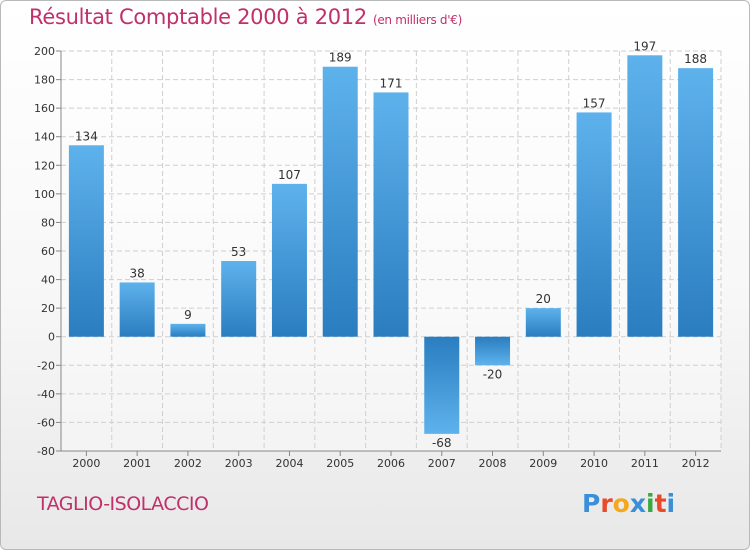 The image size is (750, 550). What do you see at coordinates (417, 20) in the screenshot?
I see `chart-subtitle: (en milliers d'€)` at bounding box center [417, 20].